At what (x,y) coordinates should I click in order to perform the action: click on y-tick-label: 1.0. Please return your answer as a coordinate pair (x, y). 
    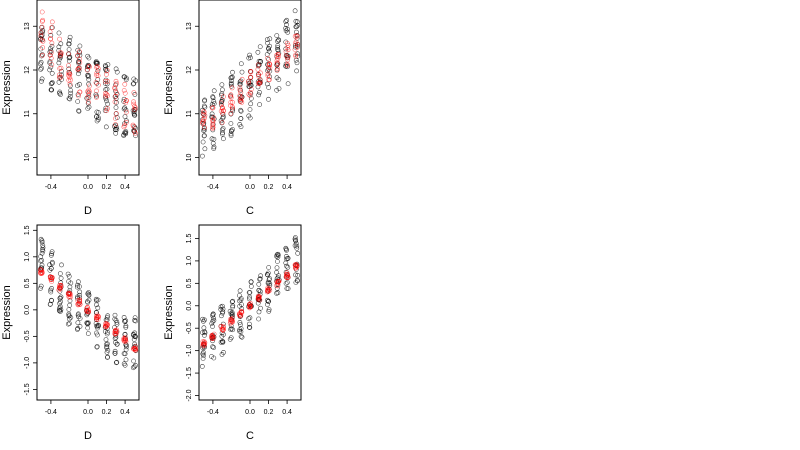
    Looking at the image, I should click on (27, 257).